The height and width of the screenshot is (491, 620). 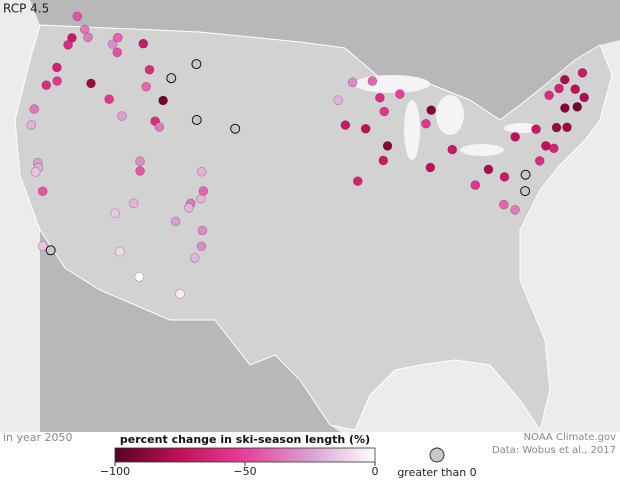 I want to click on great-lakes, so click(x=447, y=117).